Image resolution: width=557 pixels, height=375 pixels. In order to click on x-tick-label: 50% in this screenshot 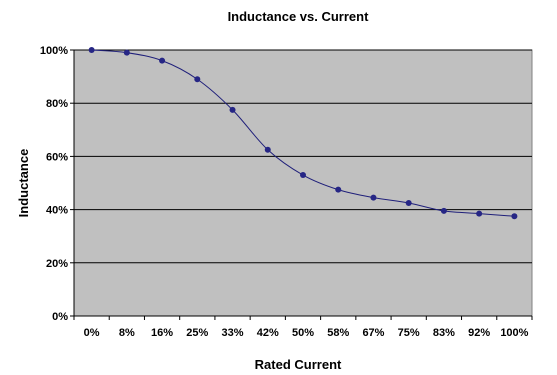, I will do `click(303, 333)`.